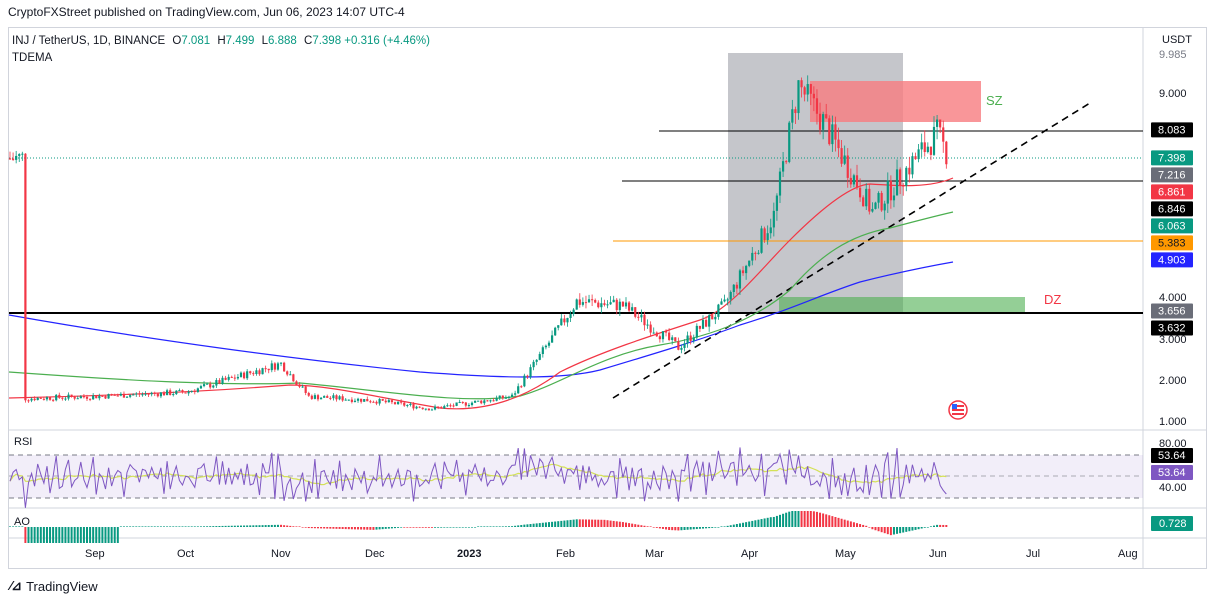  I want to click on price-label: 8.083, so click(1172, 130).